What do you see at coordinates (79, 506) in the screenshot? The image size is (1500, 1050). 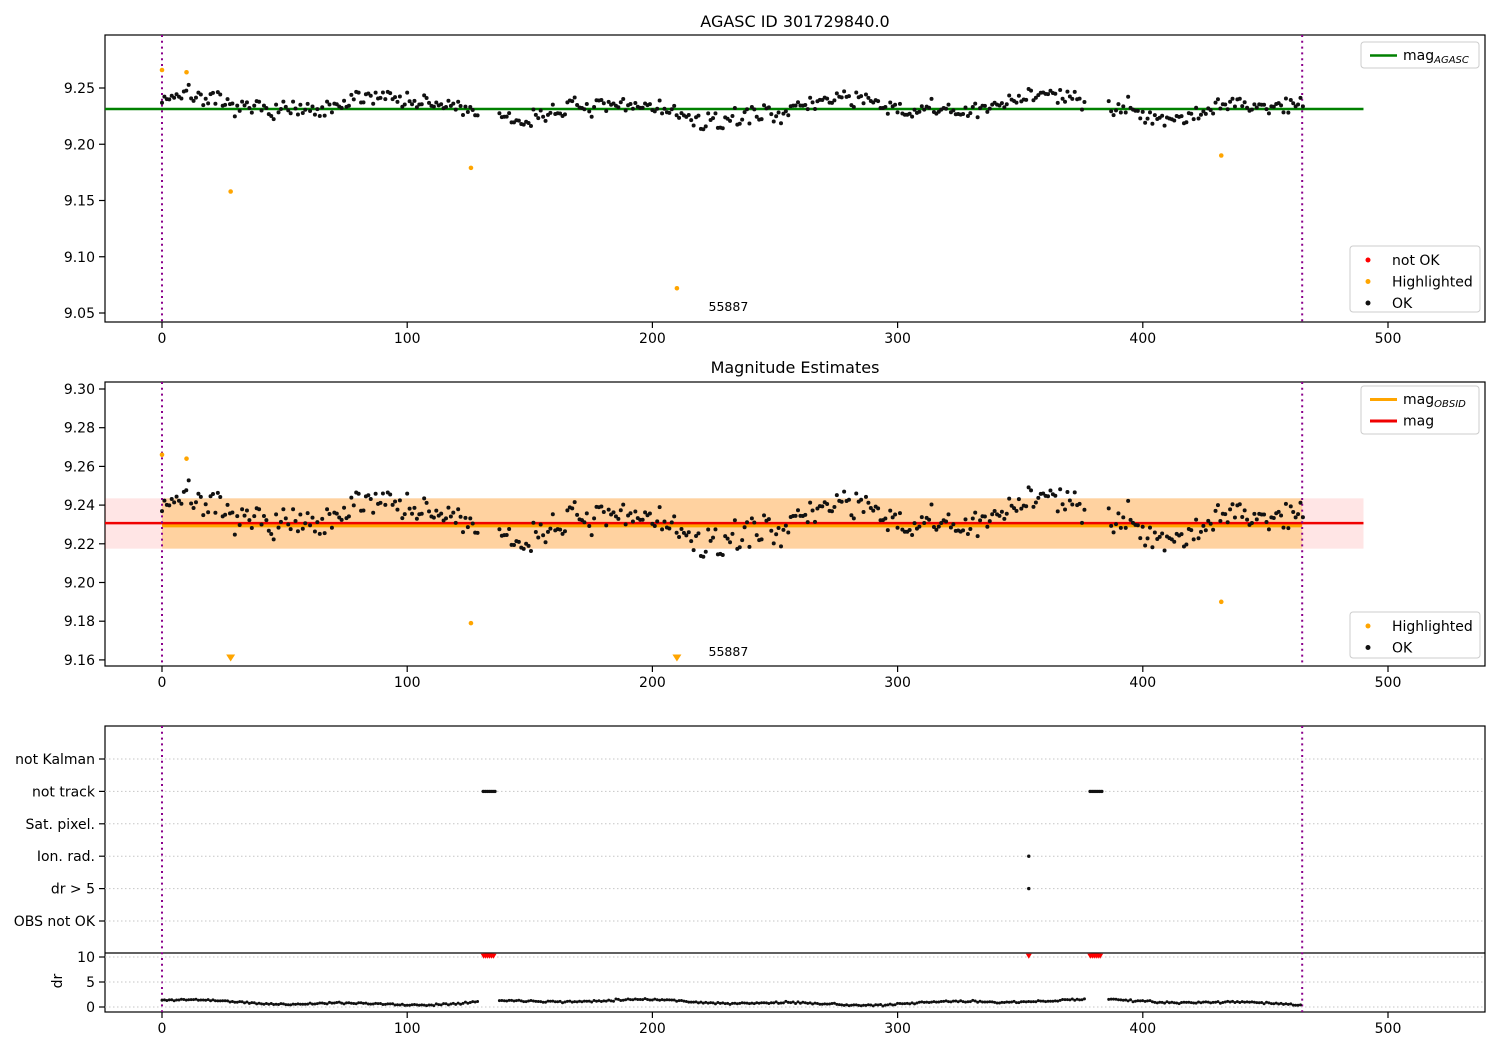 I see `y-tick-label: 9.24` at bounding box center [79, 506].